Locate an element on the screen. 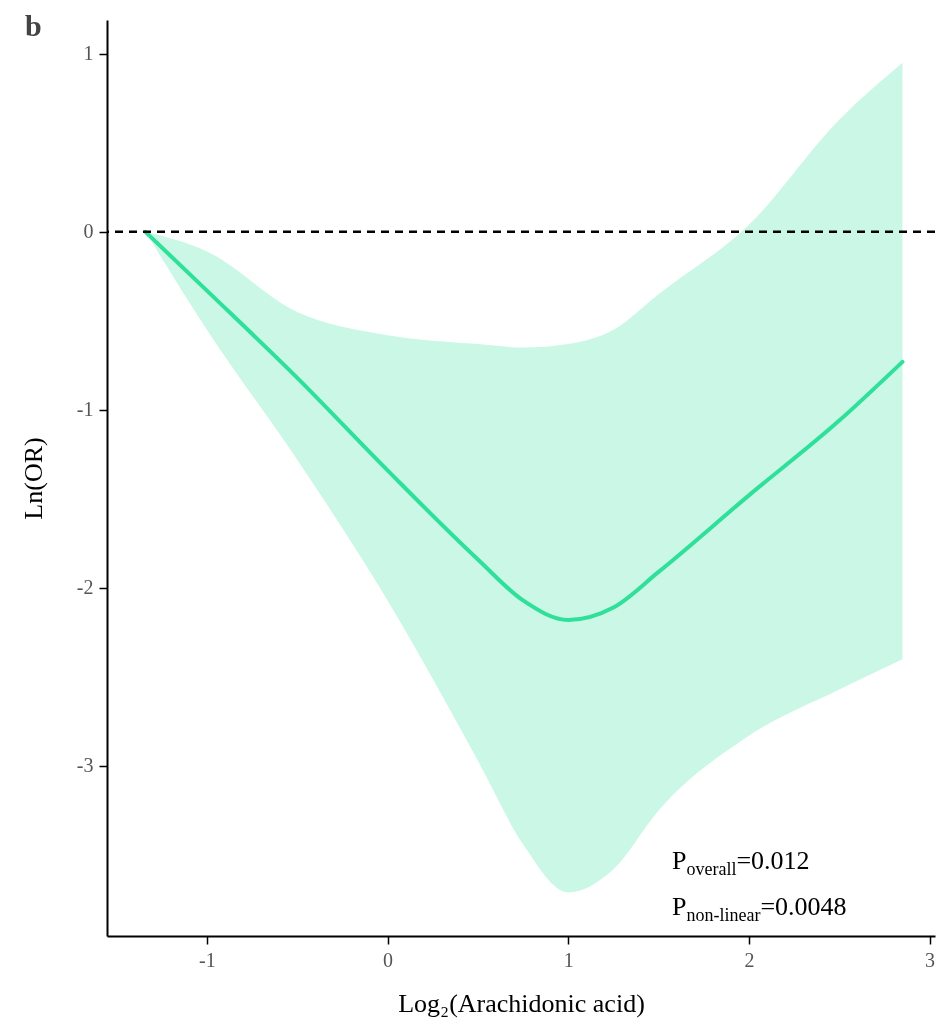  y-tick-label: -1 is located at coordinates (85, 409).